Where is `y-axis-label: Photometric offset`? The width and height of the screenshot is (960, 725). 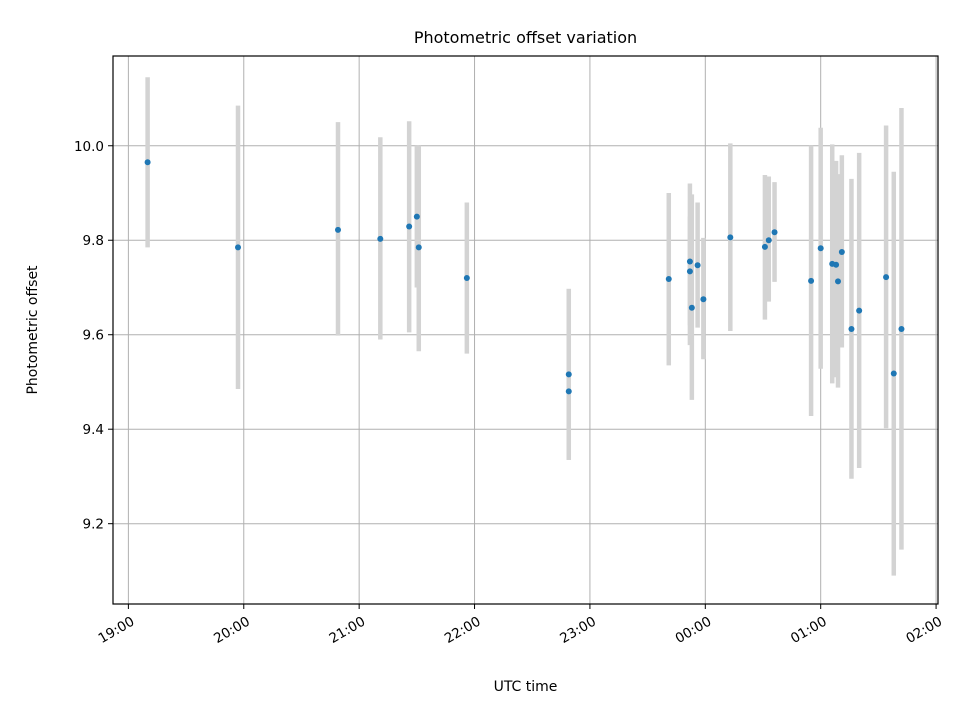 y-axis-label: Photometric offset is located at coordinates (33, 330).